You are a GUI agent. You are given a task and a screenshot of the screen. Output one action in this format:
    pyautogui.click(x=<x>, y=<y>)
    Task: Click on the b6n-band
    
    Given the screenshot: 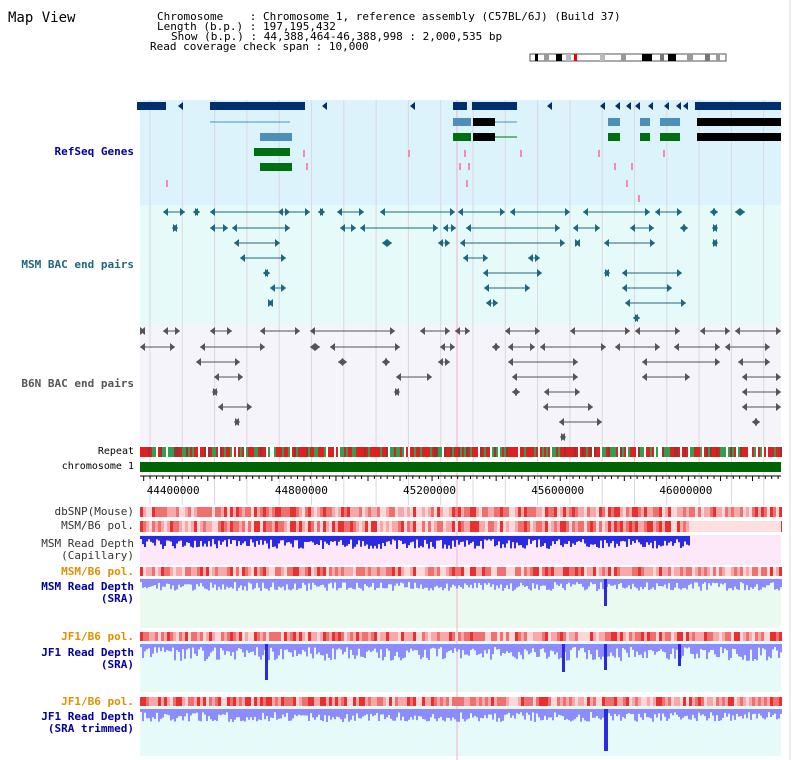 What is the action you would take?
    pyautogui.click(x=460, y=385)
    